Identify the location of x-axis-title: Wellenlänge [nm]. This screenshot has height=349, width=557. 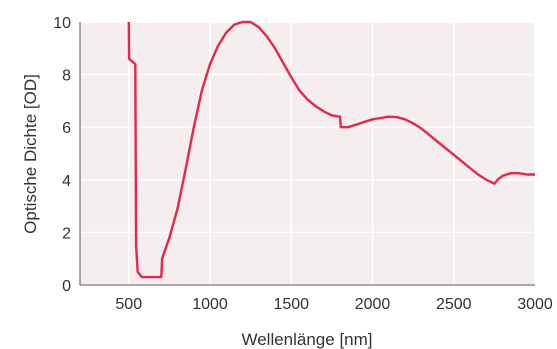
(306, 339).